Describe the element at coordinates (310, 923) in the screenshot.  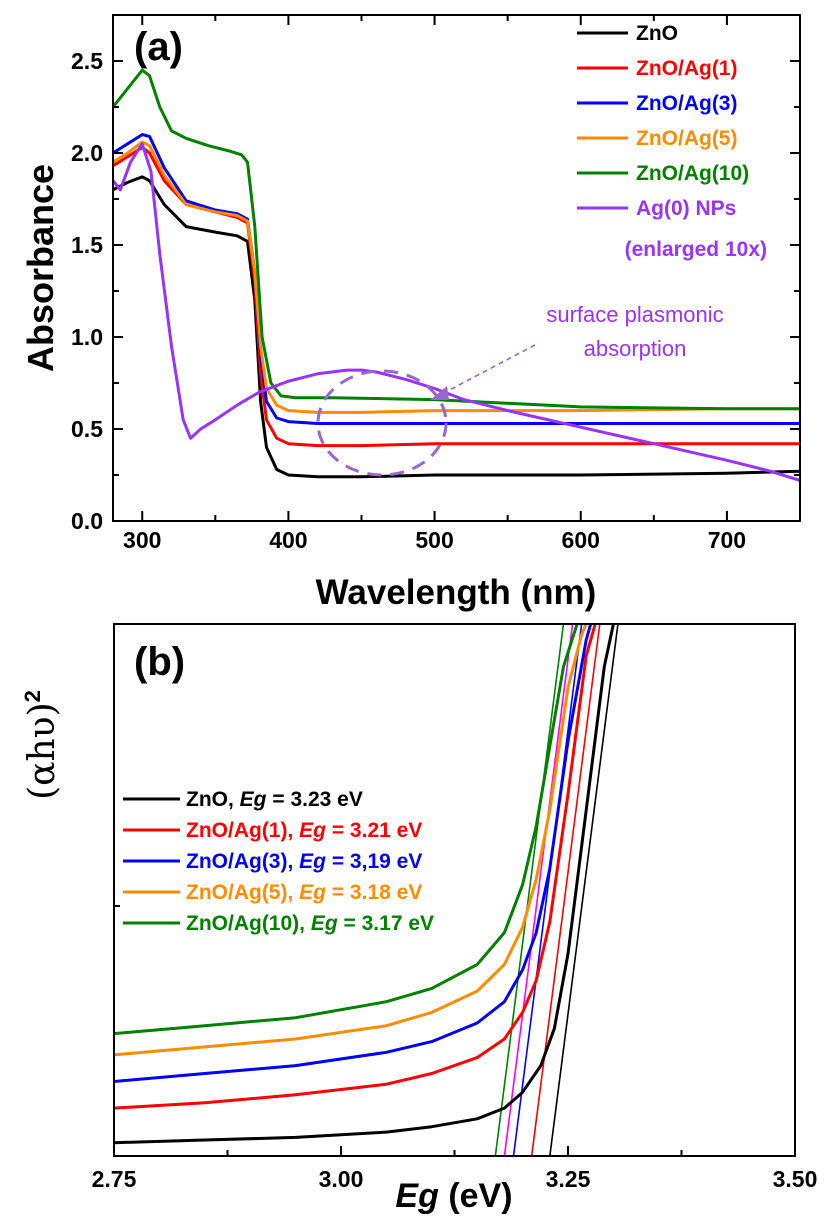
I see `legend-label-zno-ag-10: ZnO/Ag(10), Eg = 3.17 eV` at that location.